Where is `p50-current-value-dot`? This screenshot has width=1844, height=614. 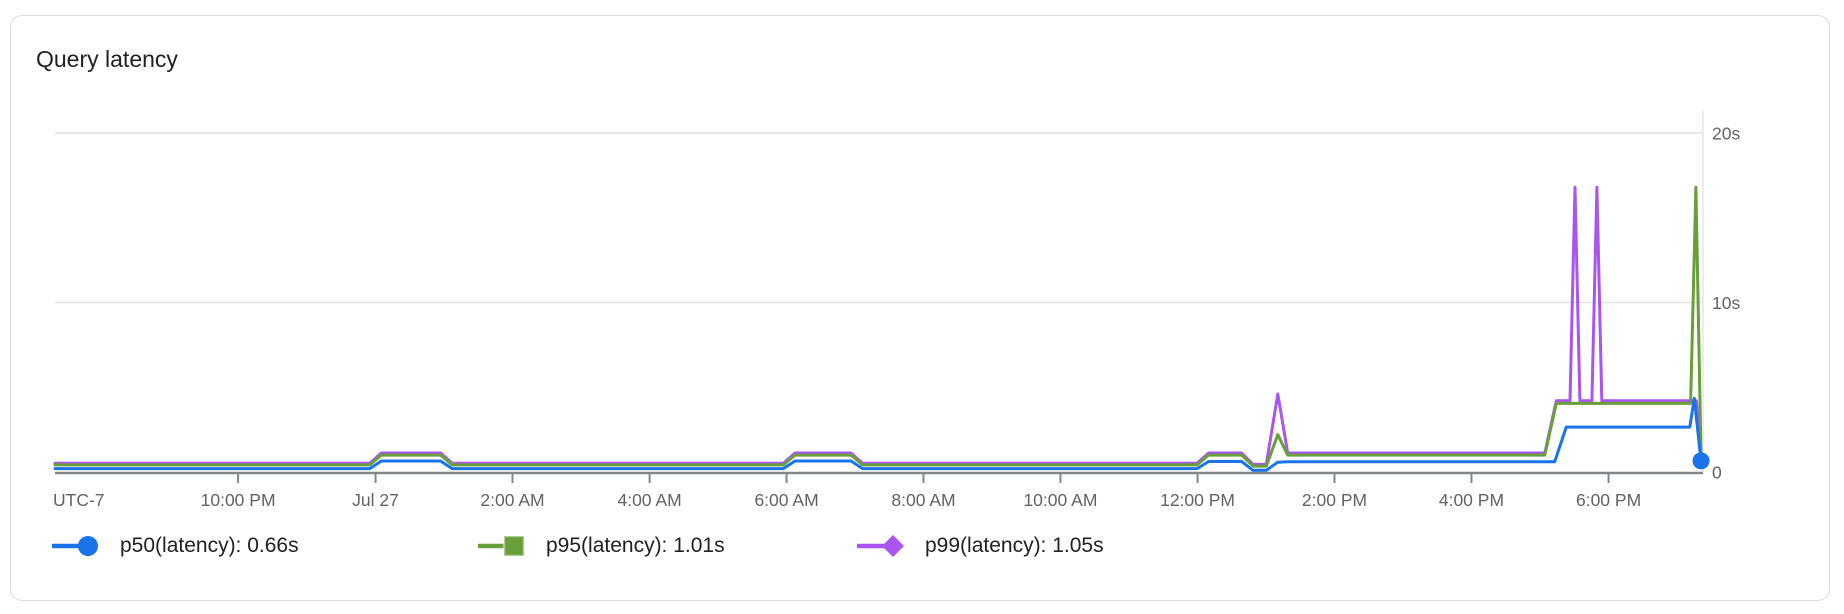
p50-current-value-dot is located at coordinates (1701, 461).